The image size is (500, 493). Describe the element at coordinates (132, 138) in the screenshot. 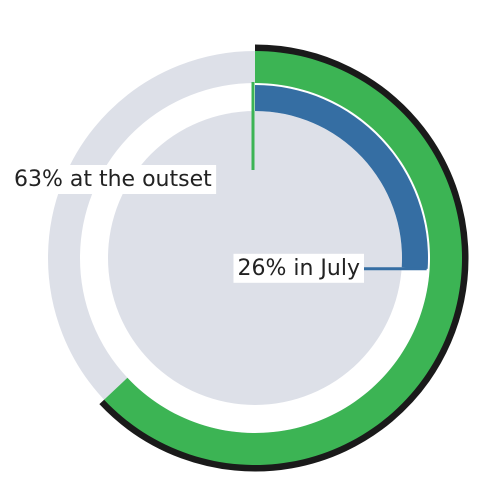

I see `label-group: 63% at the outset` at that location.